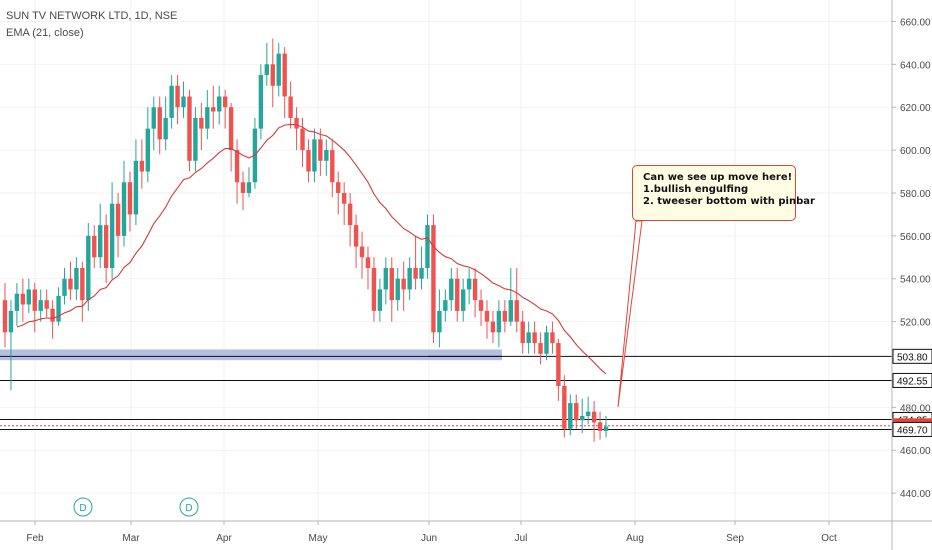 The width and height of the screenshot is (932, 550). I want to click on x-tick-label: Oct, so click(829, 538).